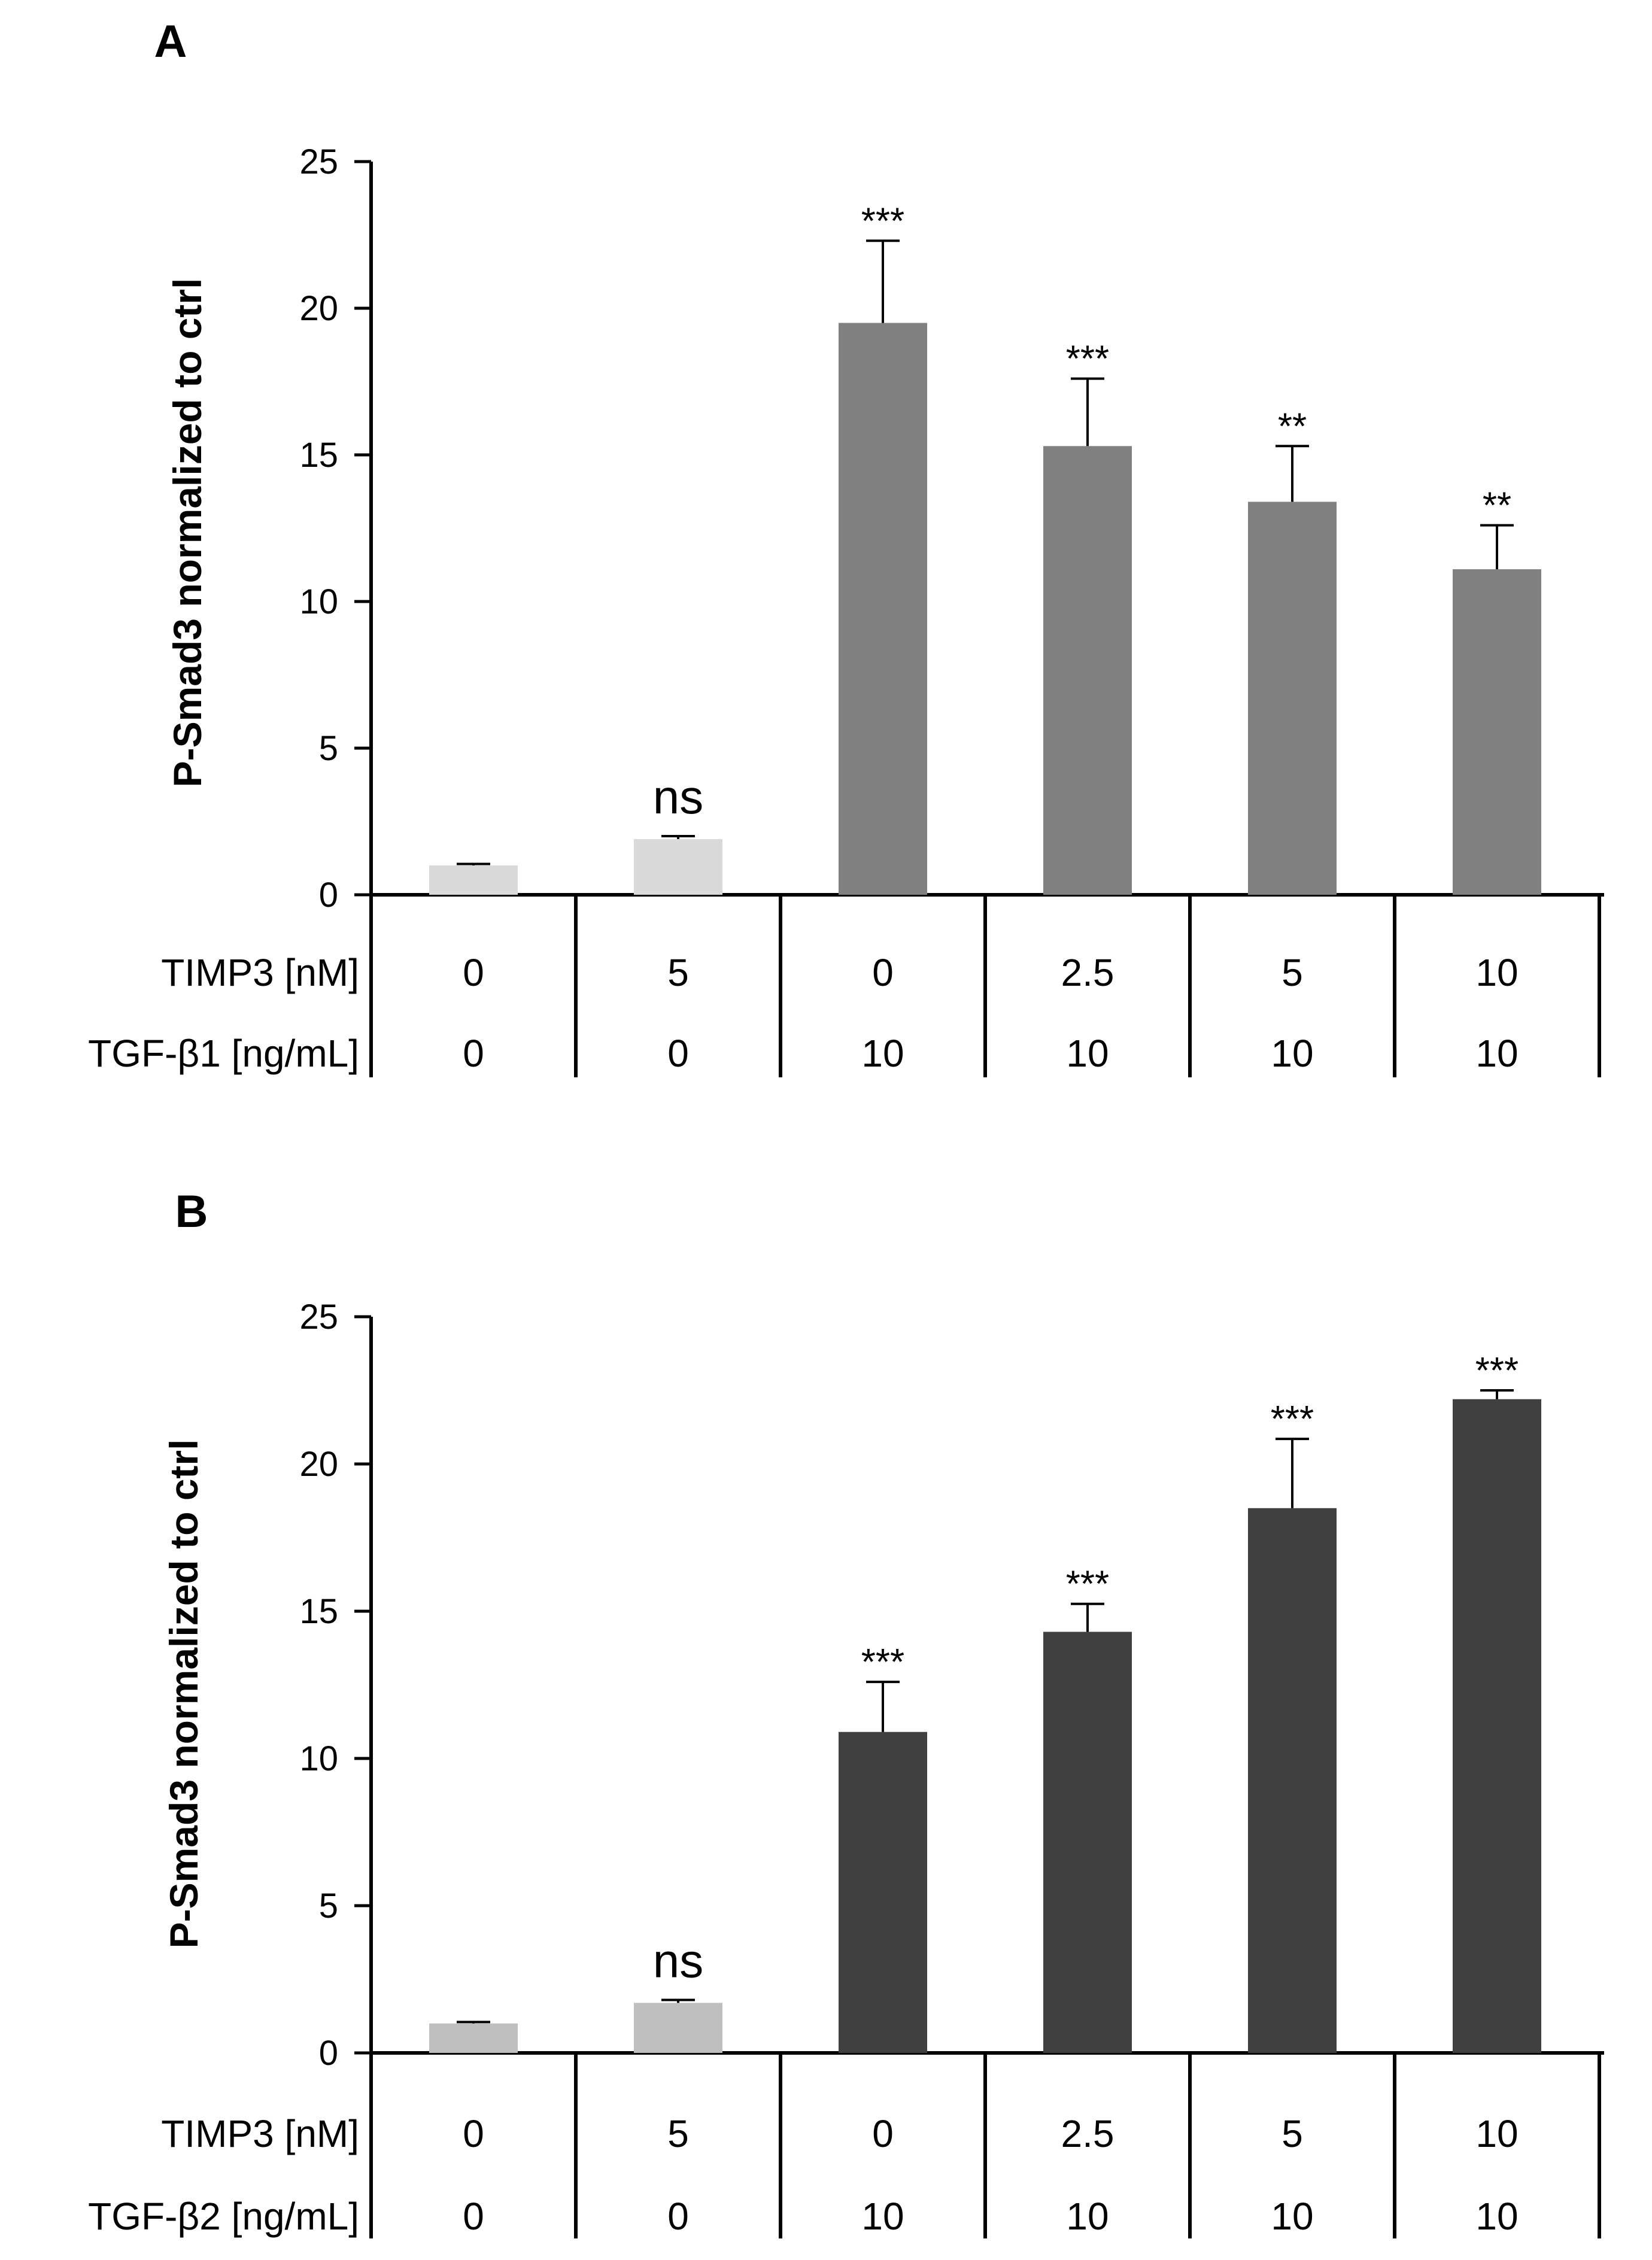 This screenshot has height=2260, width=1652. Describe the element at coordinates (223, 1053) in the screenshot. I see `row-label-tgf: TGF-β1 [ng/mL]` at that location.